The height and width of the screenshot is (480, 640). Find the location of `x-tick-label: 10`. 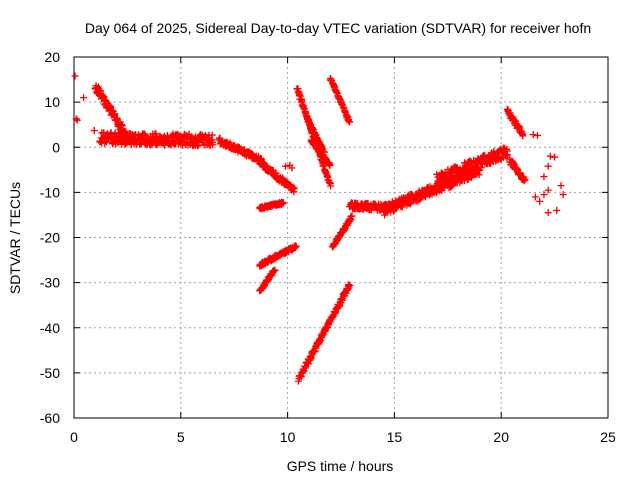

x-tick-label: 10 is located at coordinates (288, 437).